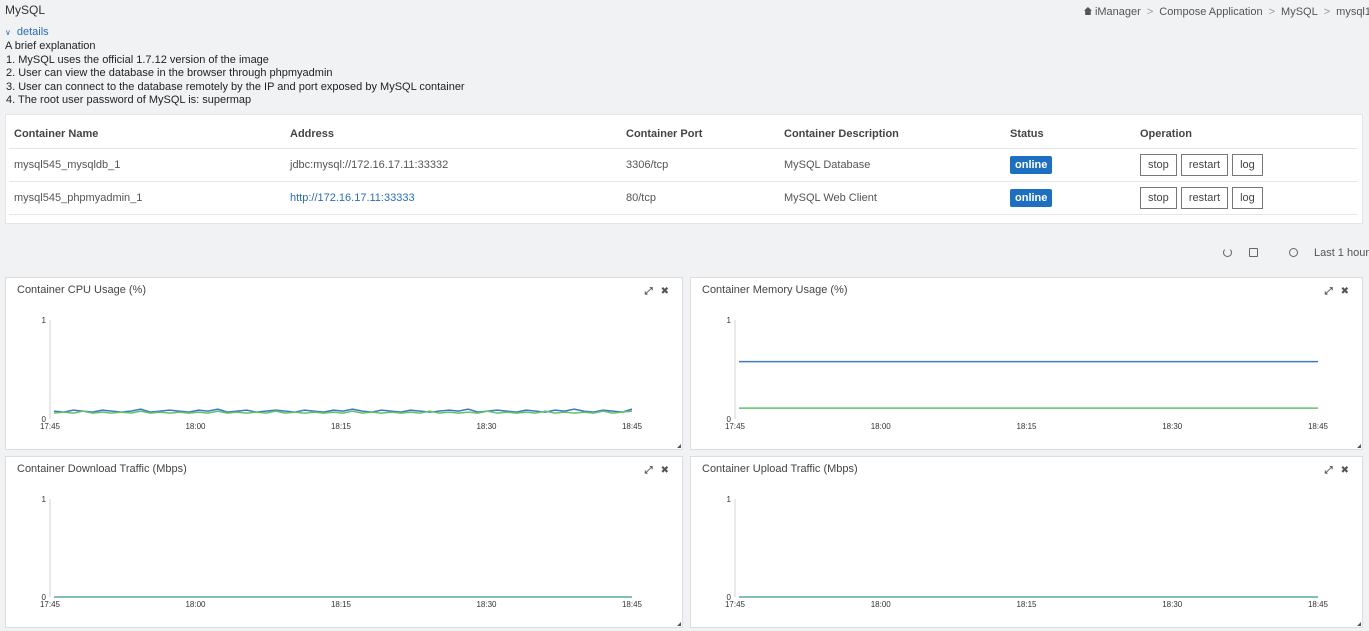 Image resolution: width=1369 pixels, height=631 pixels. Describe the element at coordinates (147, 198) in the screenshot. I see `container-name: mysql545_phpmyadmin_1` at that location.